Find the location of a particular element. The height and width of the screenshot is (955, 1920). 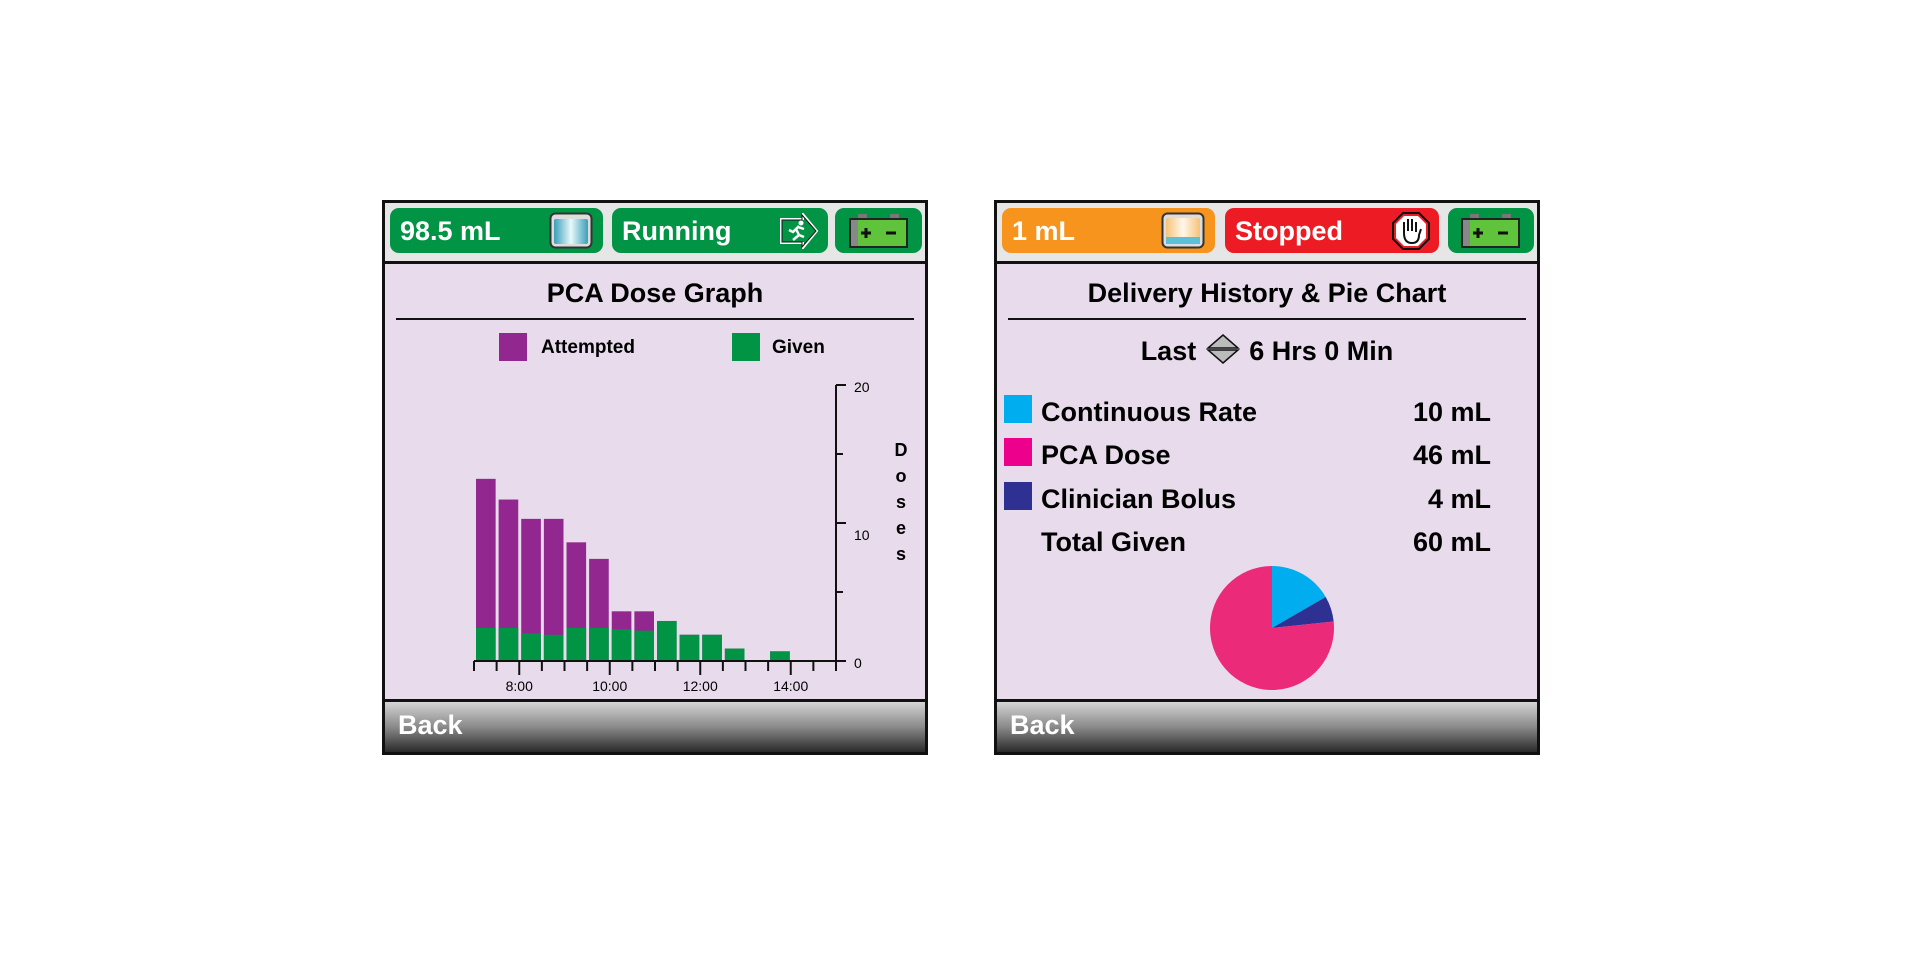

period-selector: Last 6 Hrs 0 Min is located at coordinates (1267, 350).